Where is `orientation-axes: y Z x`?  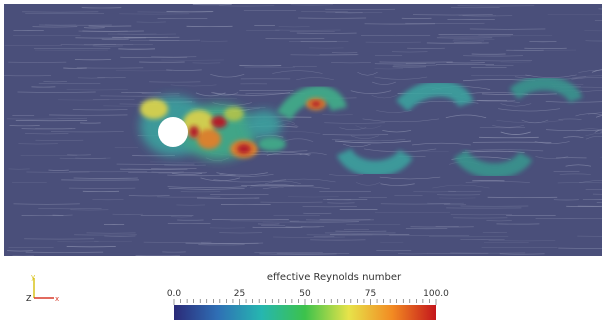
orientation-axes: y Z x is located at coordinates (45, 290).